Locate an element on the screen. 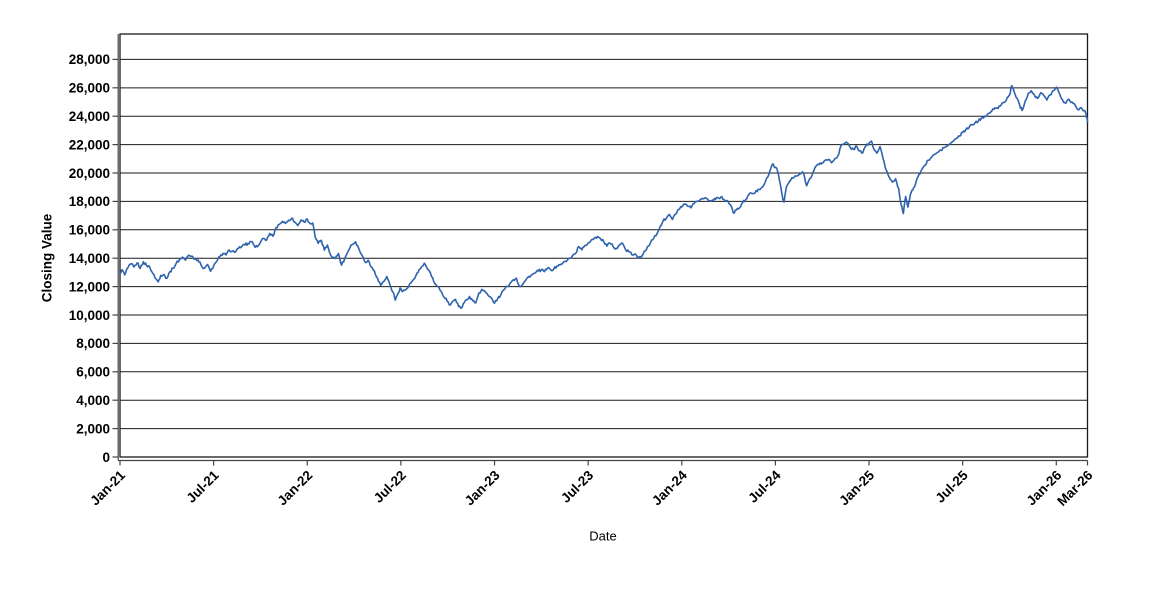 The width and height of the screenshot is (1150, 600). x-tick-label: Jul-23 is located at coordinates (577, 486).